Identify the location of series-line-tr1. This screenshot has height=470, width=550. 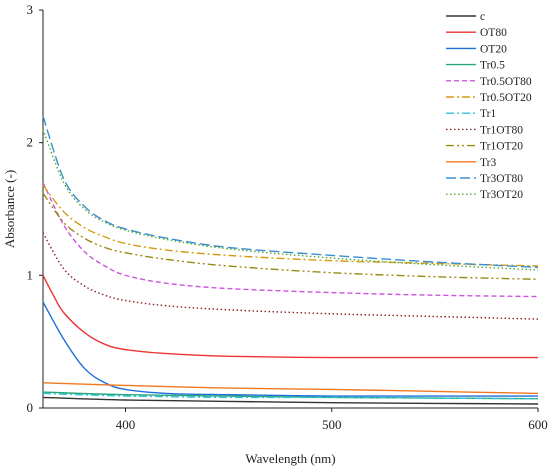
(290, 396).